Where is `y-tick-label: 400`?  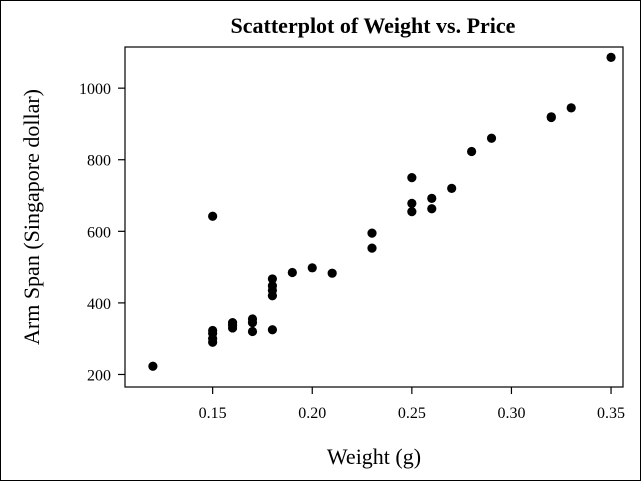 y-tick-label: 400 is located at coordinates (99, 304).